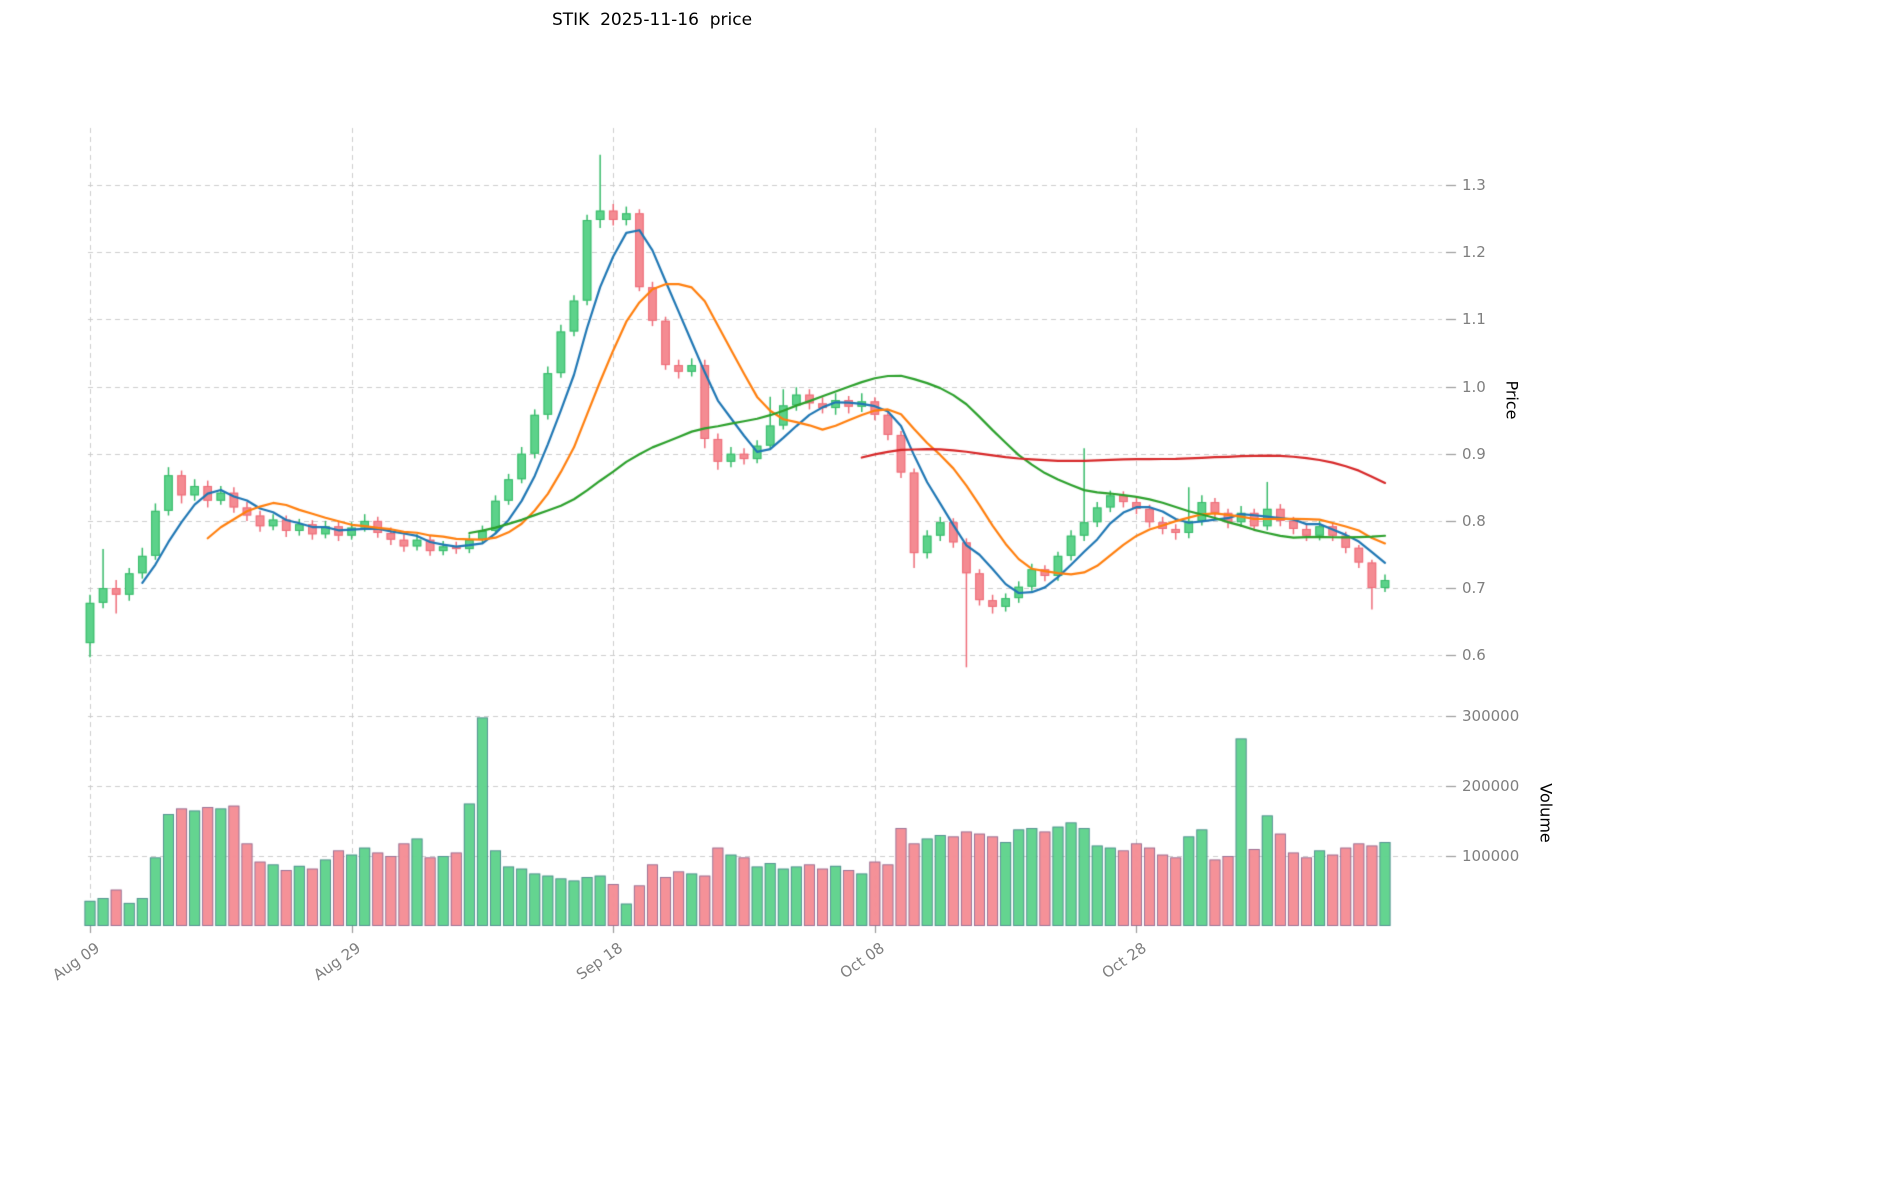 This screenshot has width=1880, height=1202. Describe the element at coordinates (1474, 453) in the screenshot. I see `price-tick-label: 0.9` at that location.